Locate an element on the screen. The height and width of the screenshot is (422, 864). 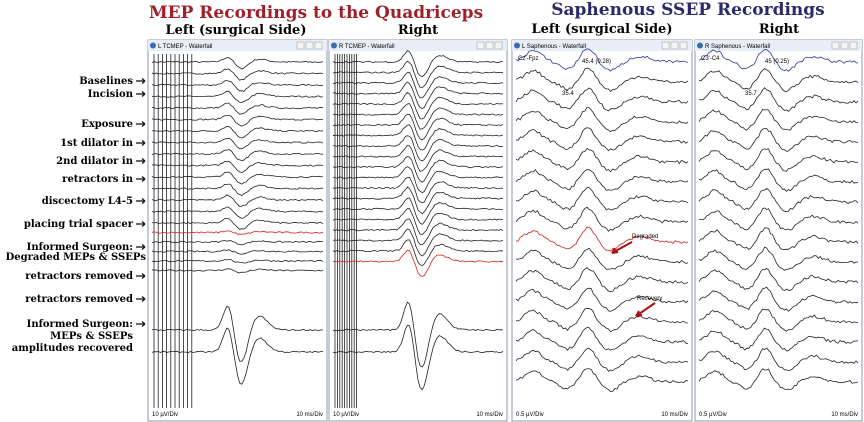
ssep-title: Saphenous SSEP Recordings is located at coordinates (688, 10).